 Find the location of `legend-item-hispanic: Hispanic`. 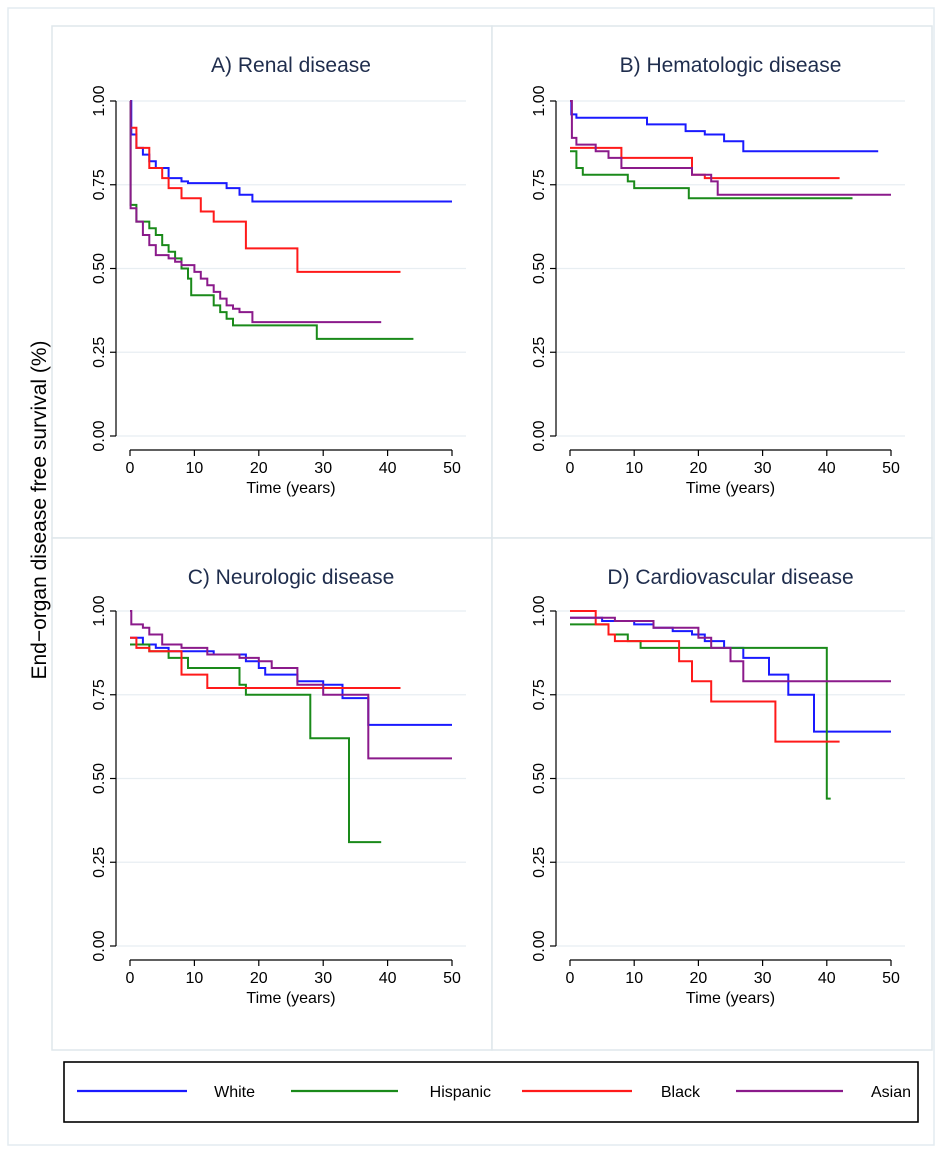

legend-item-hispanic: Hispanic is located at coordinates (391, 1092).